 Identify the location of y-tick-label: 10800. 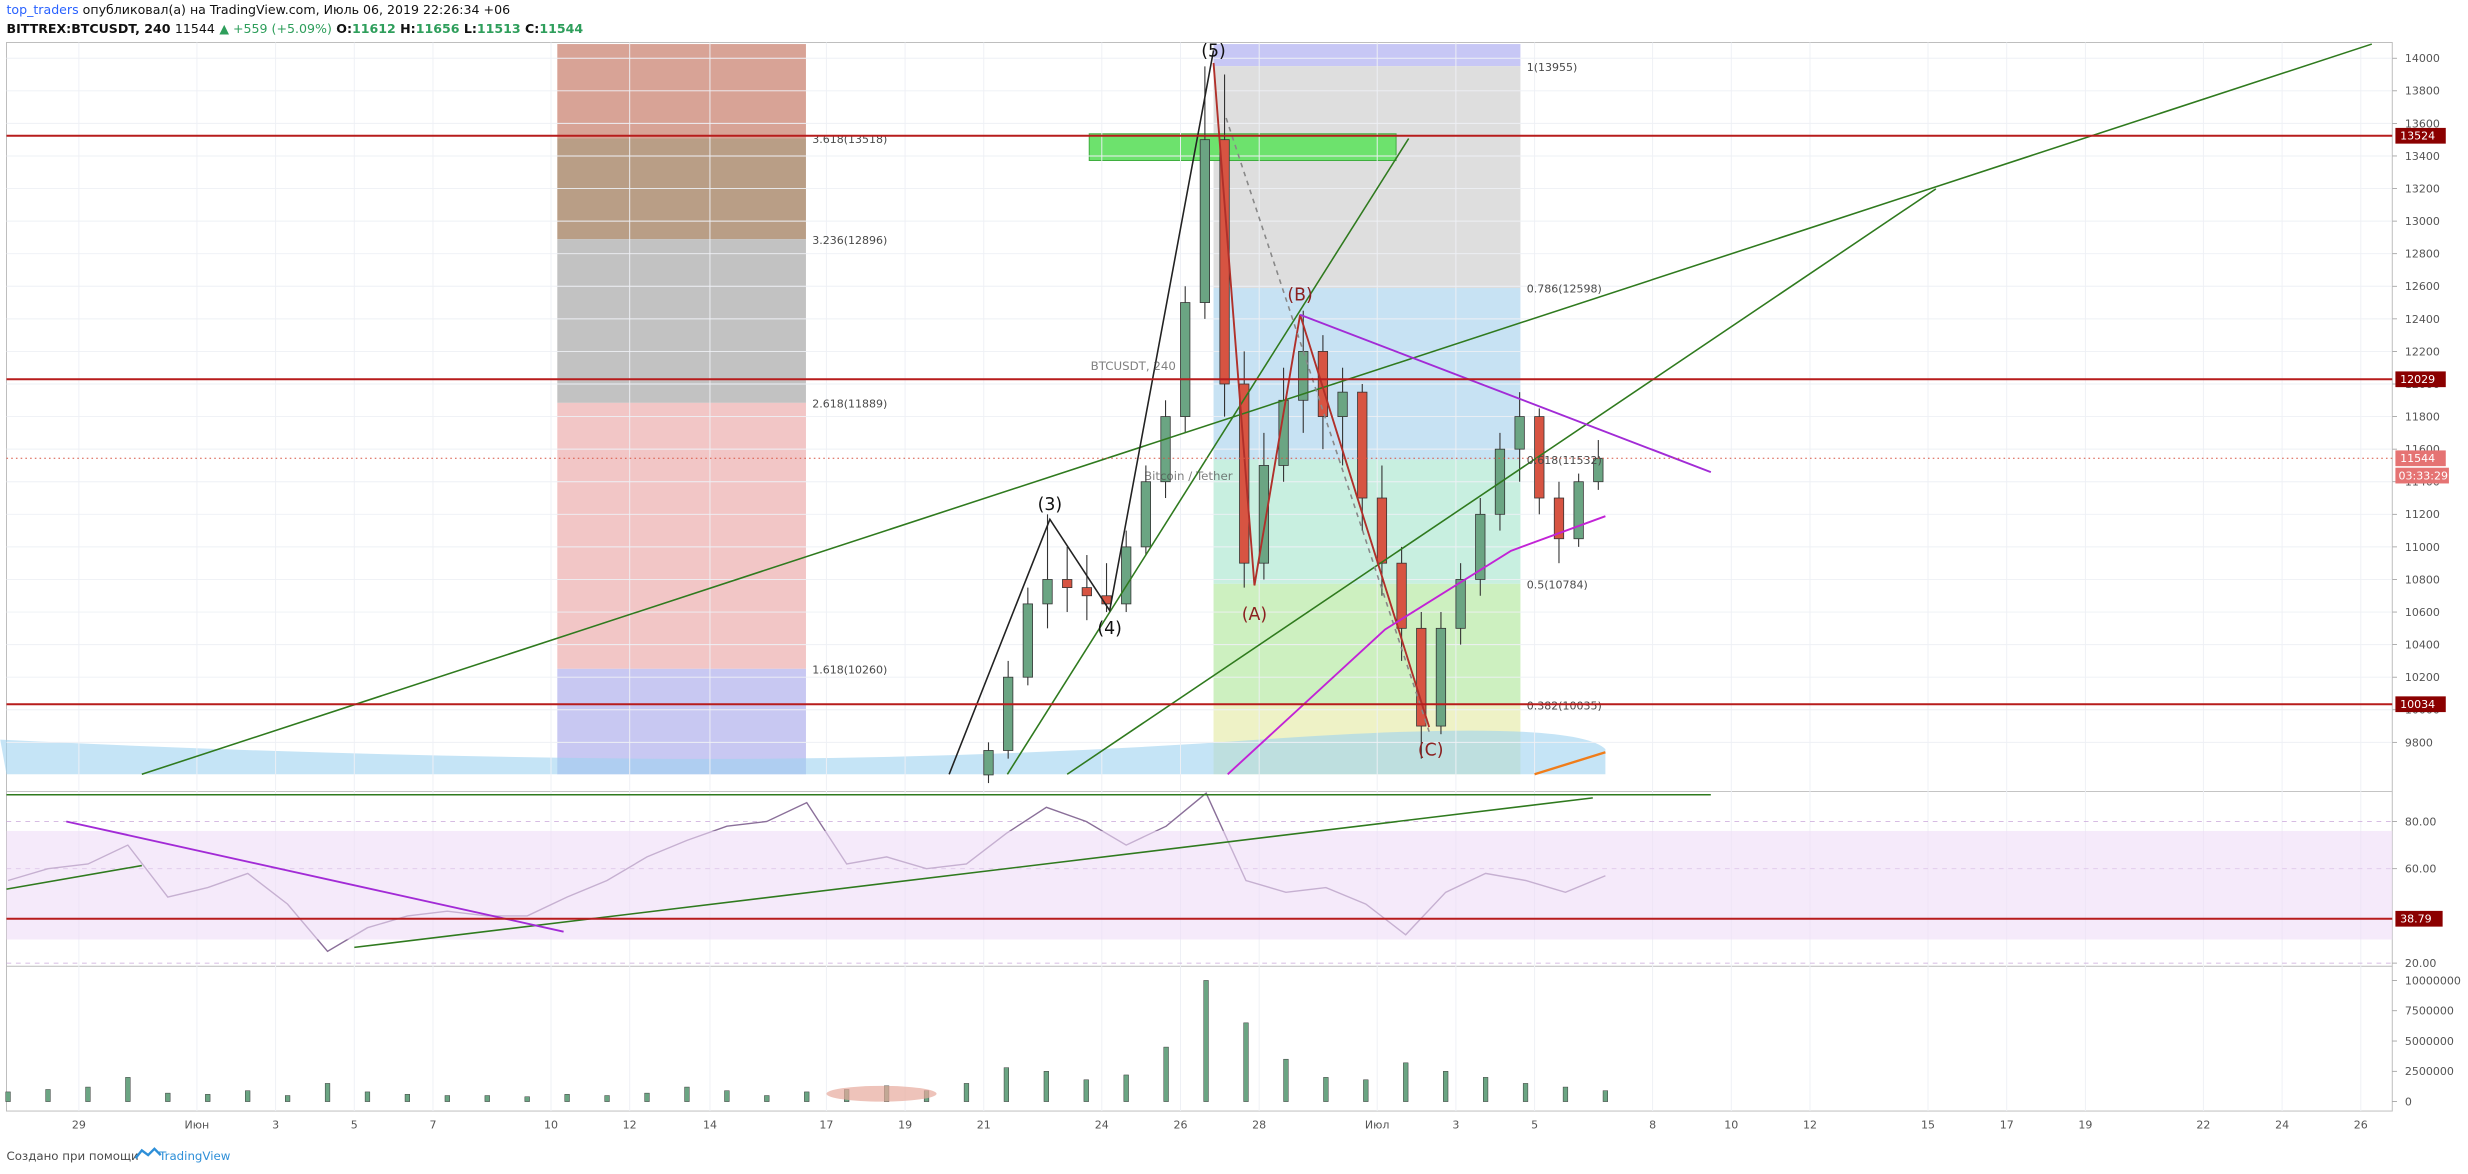
(2422, 579).